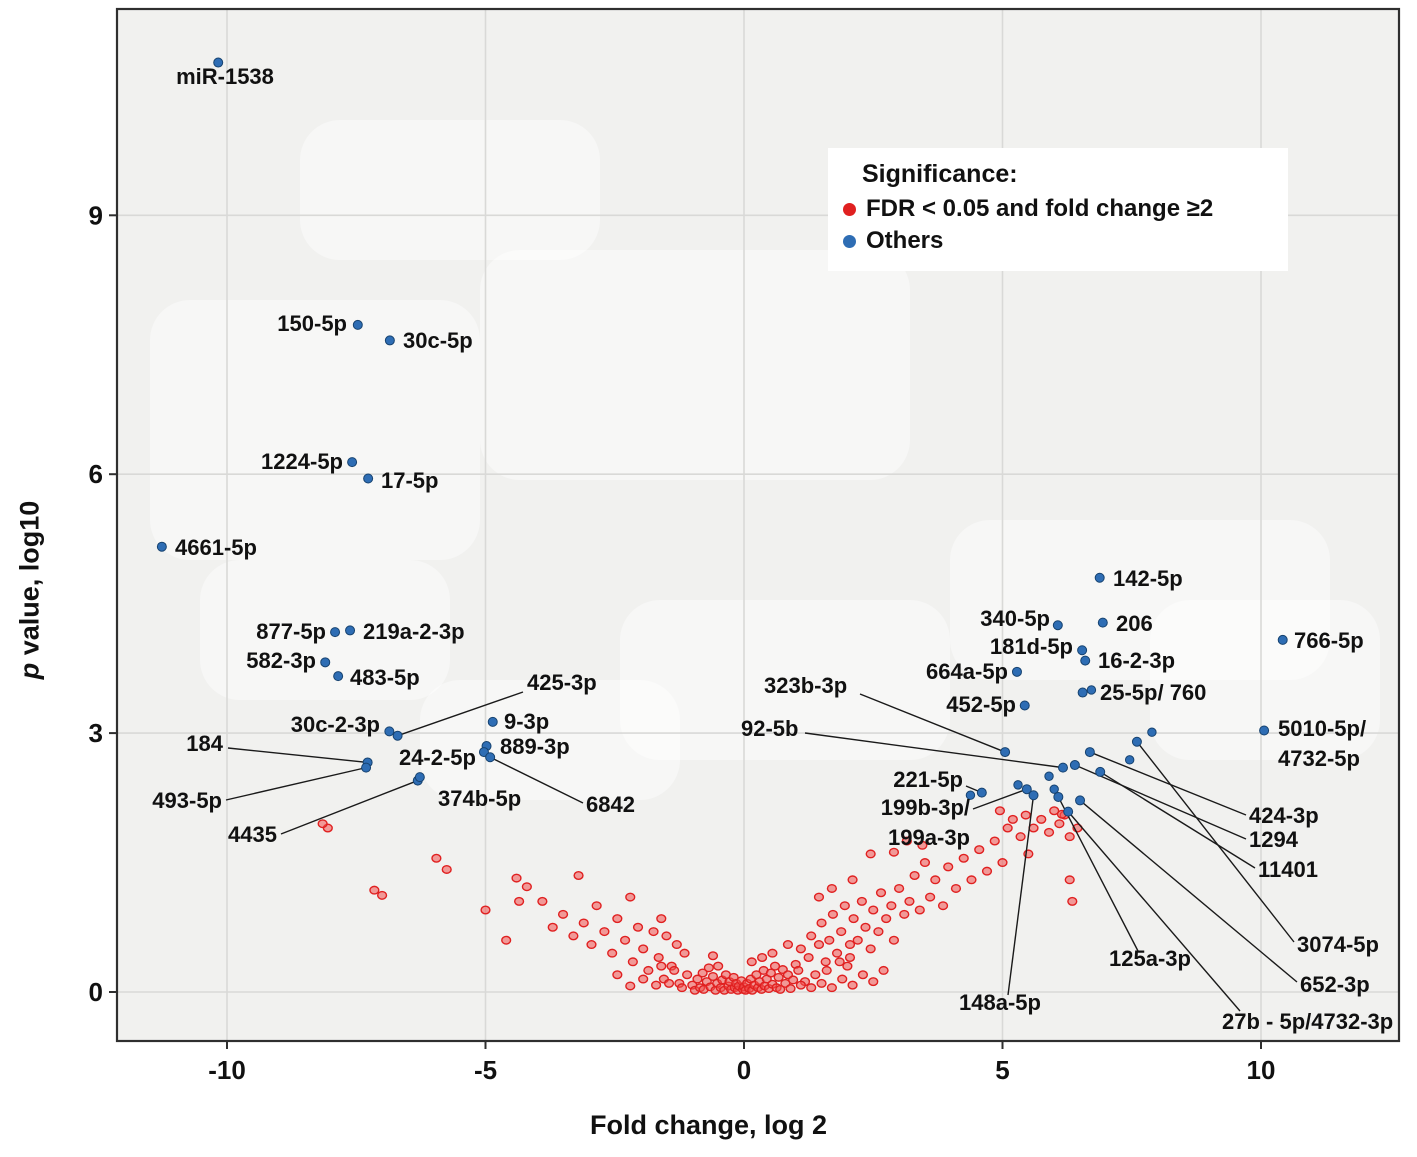 This screenshot has height=1157, width=1417. What do you see at coordinates (1307, 1021) in the screenshot?
I see `point-label: 27b - 5p/4732-3p` at bounding box center [1307, 1021].